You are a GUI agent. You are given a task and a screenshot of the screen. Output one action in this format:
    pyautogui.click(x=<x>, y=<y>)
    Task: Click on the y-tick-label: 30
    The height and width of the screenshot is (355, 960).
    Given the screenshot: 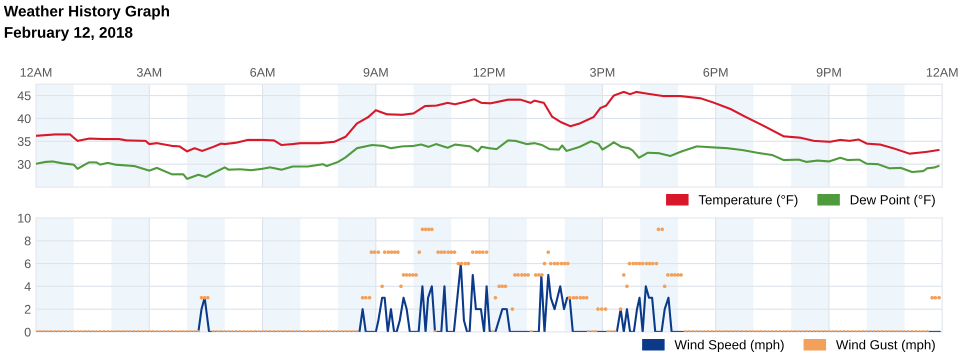 What is the action you would take?
    pyautogui.click(x=24, y=164)
    